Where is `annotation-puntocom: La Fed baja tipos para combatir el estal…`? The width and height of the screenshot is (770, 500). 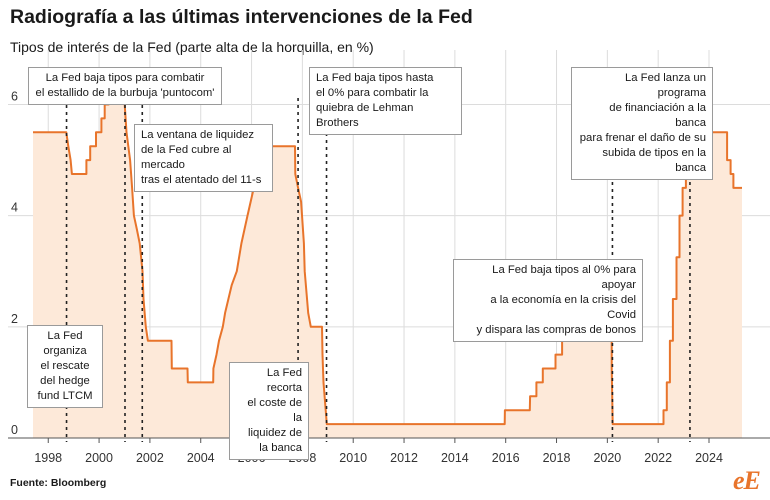 annotation-puntocom: La Fed baja tipos para combatir el estal… is located at coordinates (125, 86).